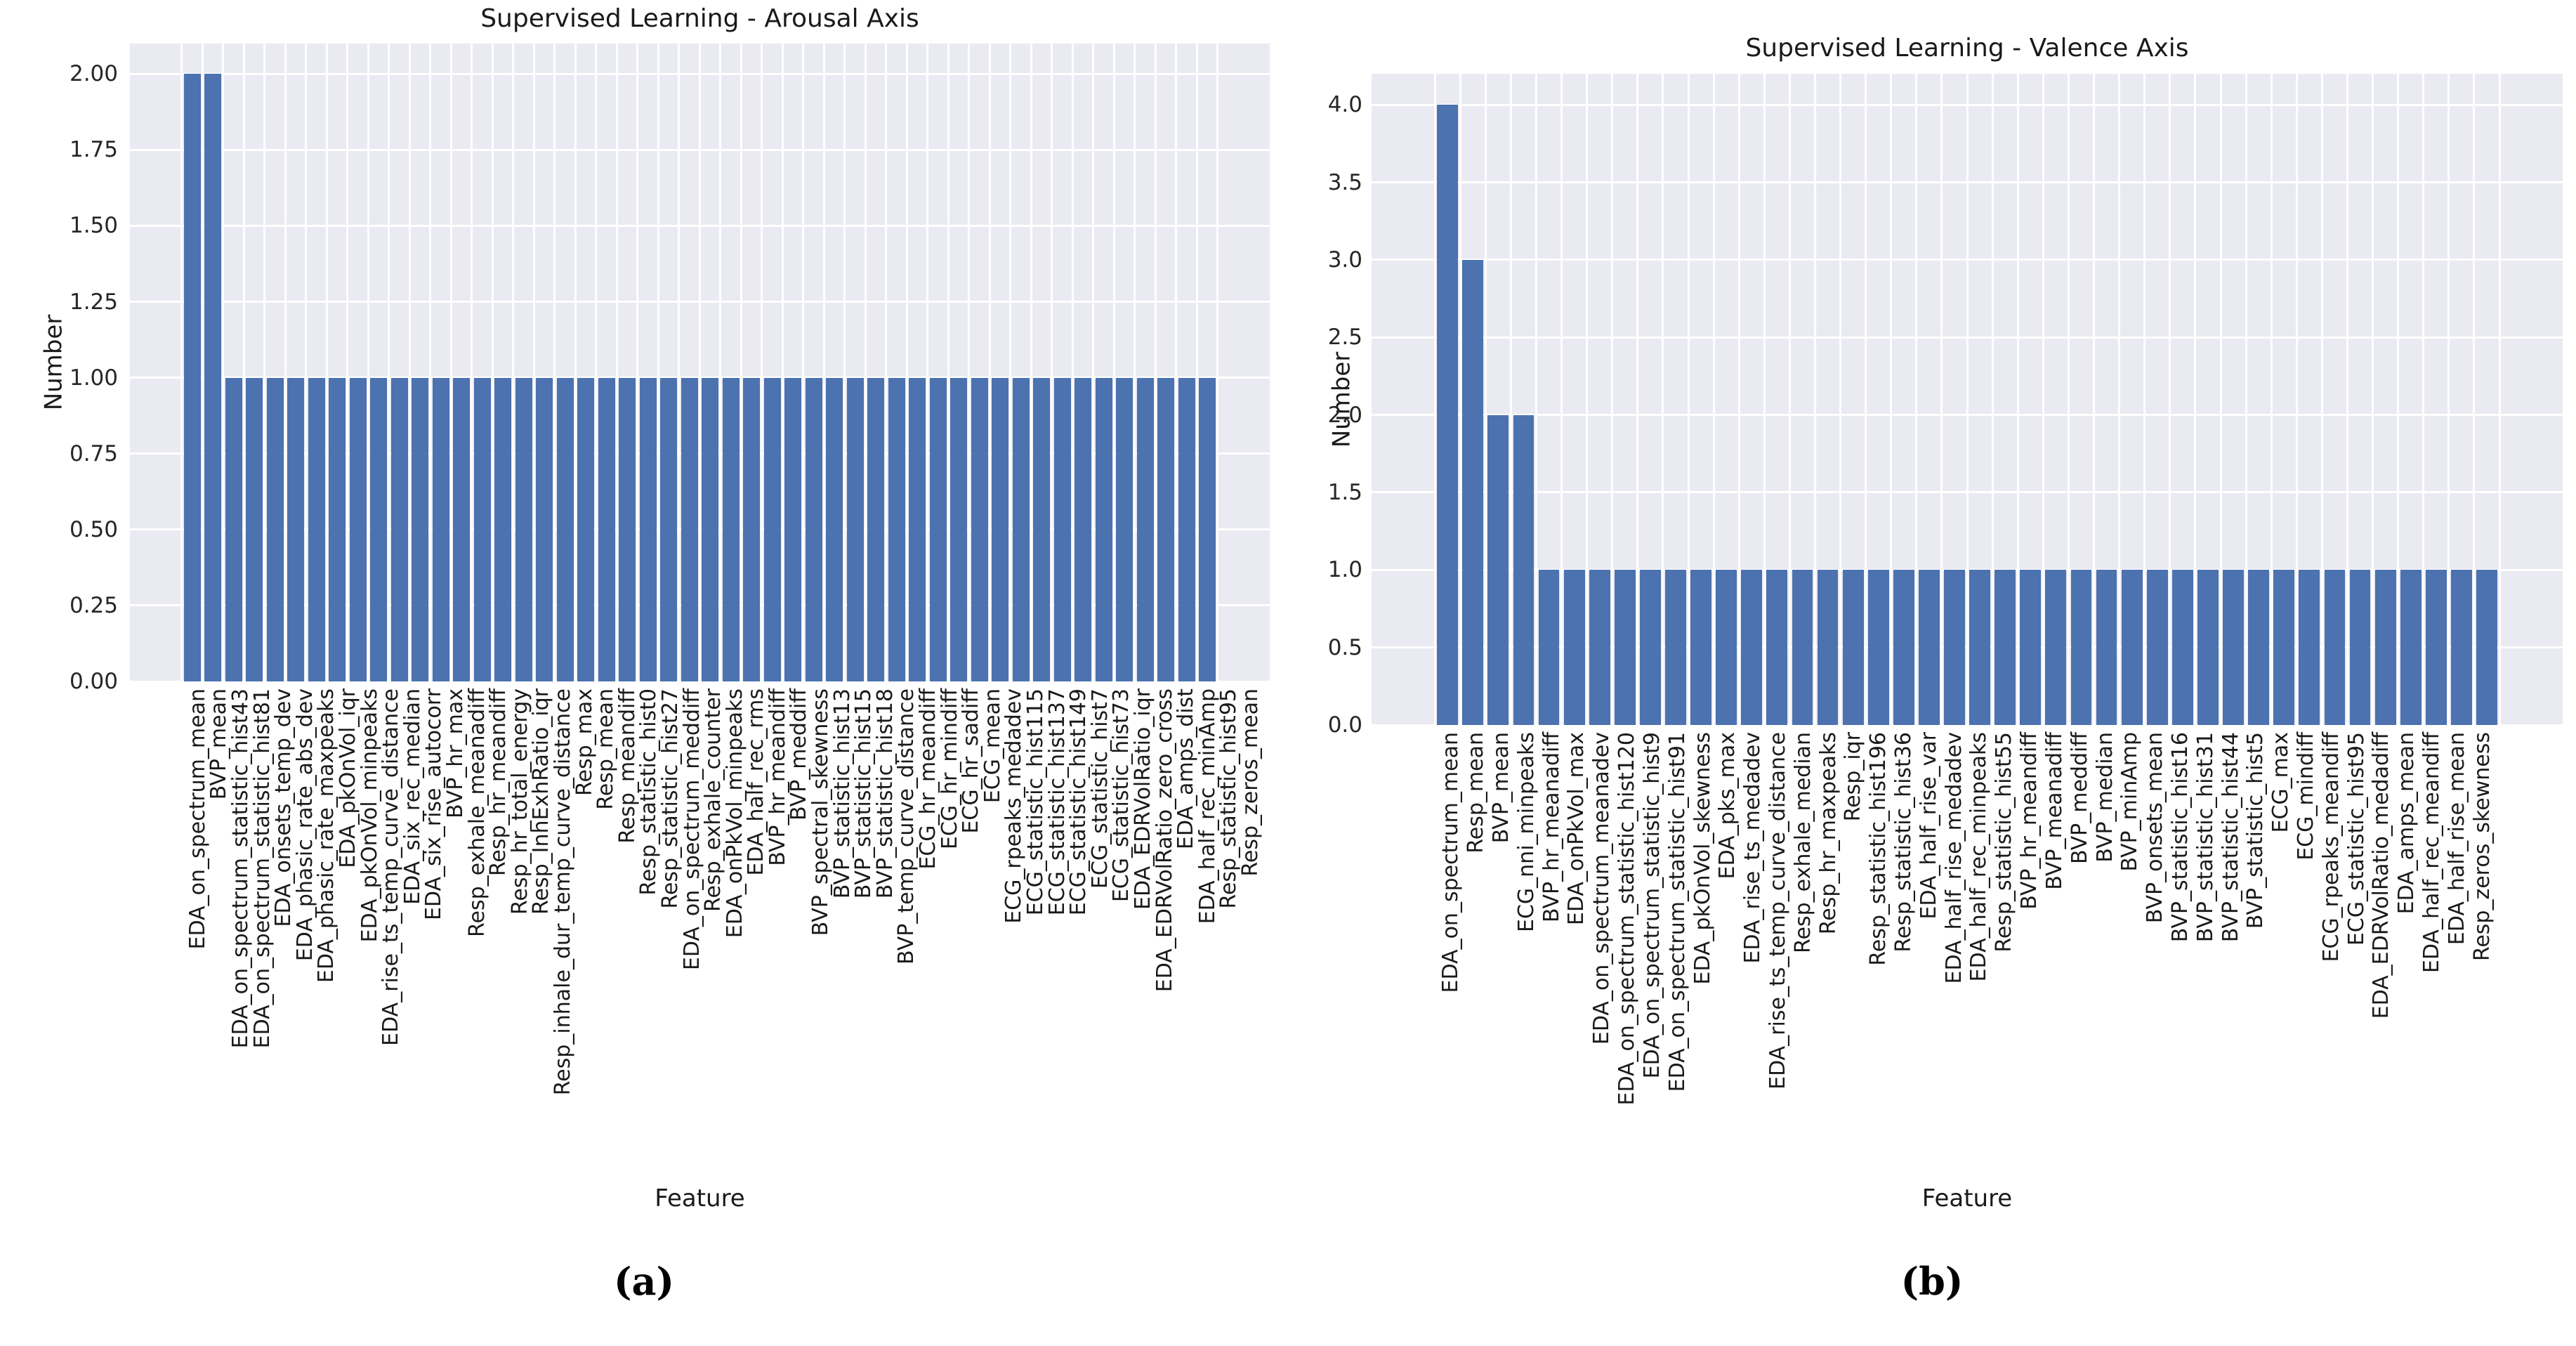 Image resolution: width=2576 pixels, height=1346 pixels. What do you see at coordinates (219, 744) in the screenshot?
I see `x-tick-label: BVP_mean` at bounding box center [219, 744].